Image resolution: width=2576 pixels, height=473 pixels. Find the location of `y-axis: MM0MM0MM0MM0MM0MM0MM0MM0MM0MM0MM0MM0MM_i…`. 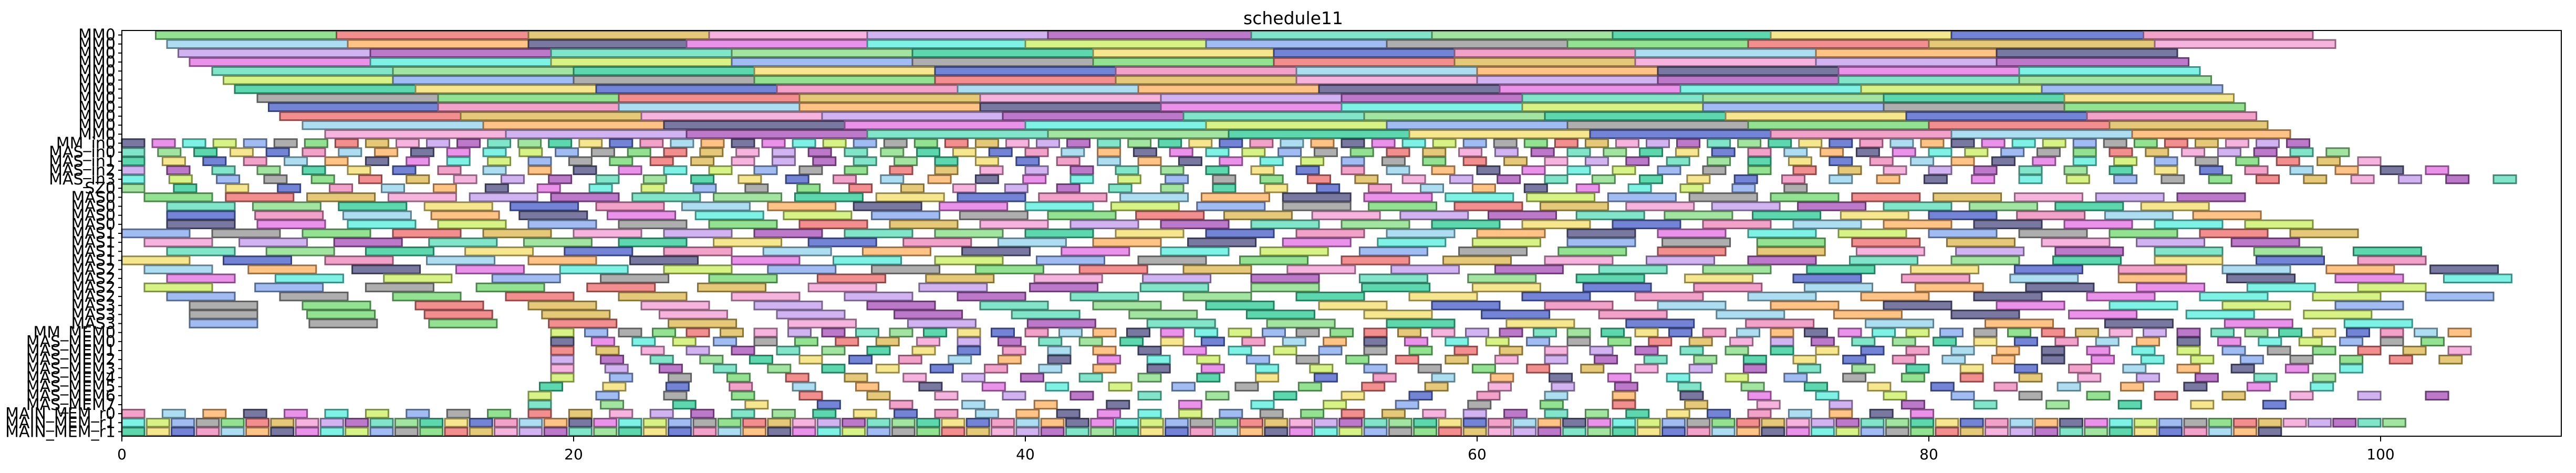

y-axis: MM0MM0MM0MM0MM0MM0MM0MM0MM0MM0MM0MM0MM_i… is located at coordinates (63, 233).